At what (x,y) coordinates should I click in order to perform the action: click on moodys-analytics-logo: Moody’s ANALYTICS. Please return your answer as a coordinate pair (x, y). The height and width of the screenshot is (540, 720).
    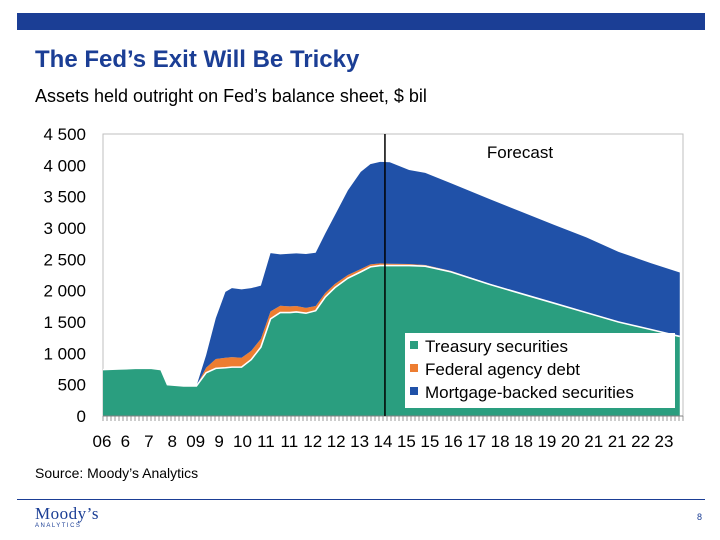
    Looking at the image, I should click on (67, 517).